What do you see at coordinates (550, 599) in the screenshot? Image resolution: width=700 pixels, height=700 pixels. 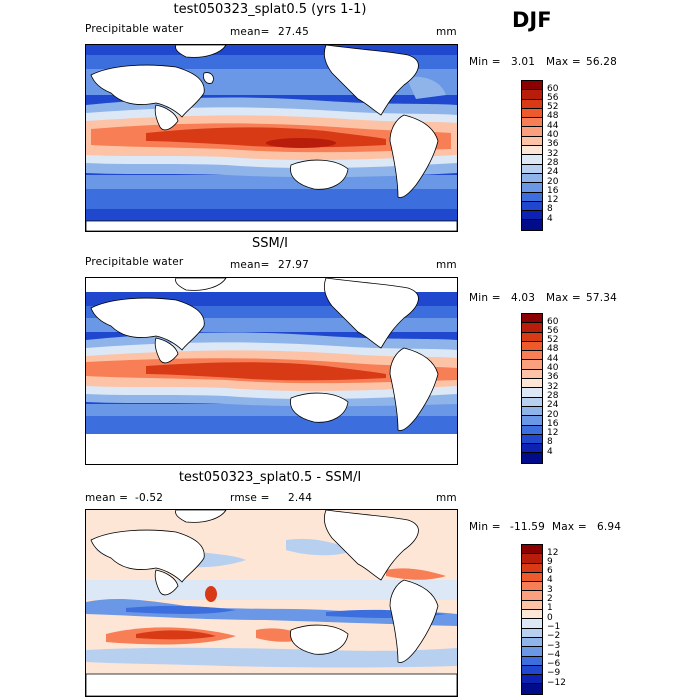 I see `colorbar-tick-label: 2` at bounding box center [550, 599].